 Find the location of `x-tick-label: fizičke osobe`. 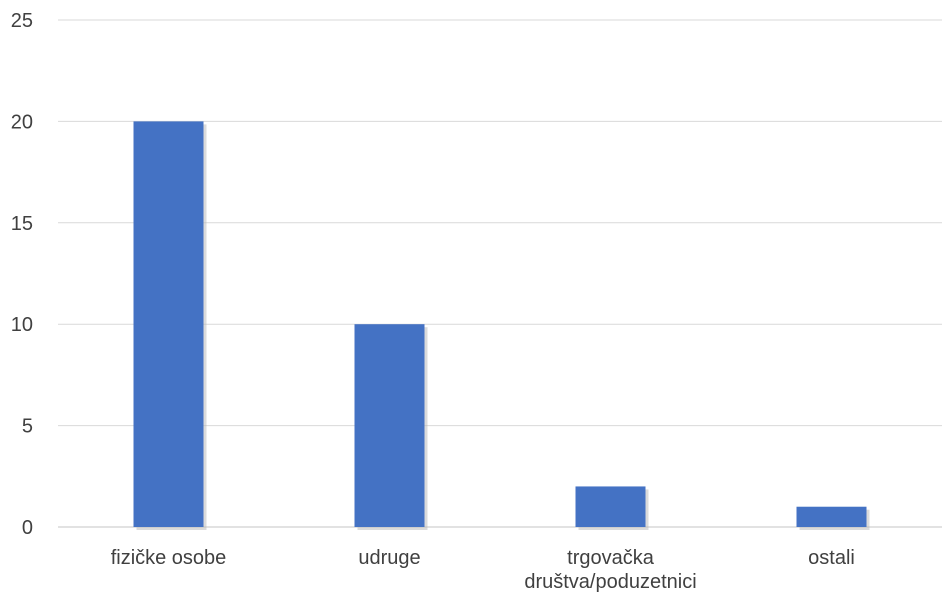

x-tick-label: fizičke osobe is located at coordinates (169, 558).